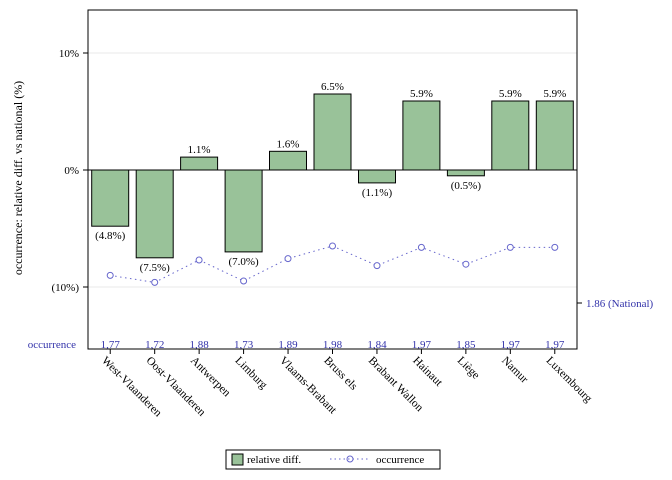 The image size is (672, 480). I want to click on occurrence-row-label: occurrence, so click(52, 345).